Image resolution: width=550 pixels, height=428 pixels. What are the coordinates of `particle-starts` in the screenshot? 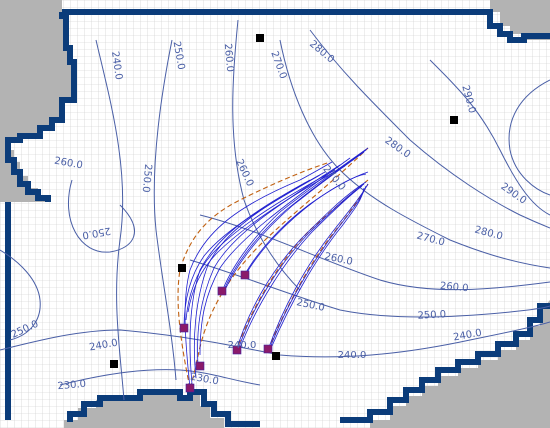 It's located at (226, 331).